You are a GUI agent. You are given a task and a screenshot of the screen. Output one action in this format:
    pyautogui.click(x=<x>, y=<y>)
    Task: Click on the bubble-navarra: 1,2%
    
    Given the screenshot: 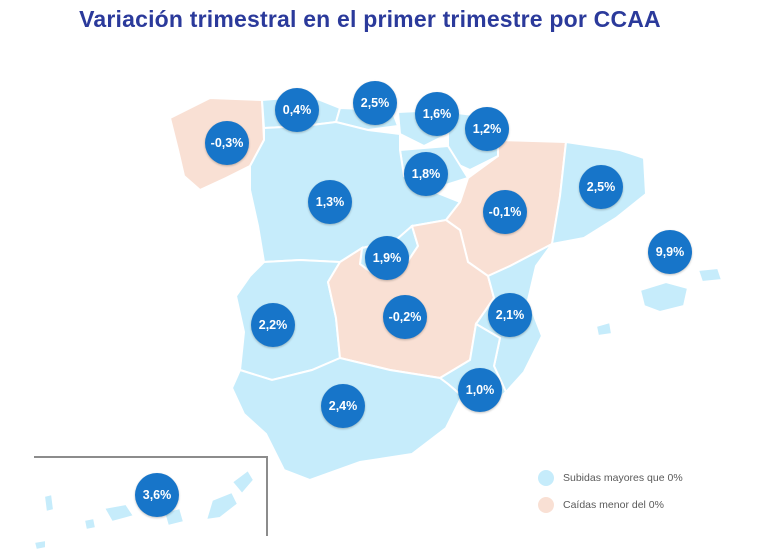 What is the action you would take?
    pyautogui.click(x=487, y=129)
    